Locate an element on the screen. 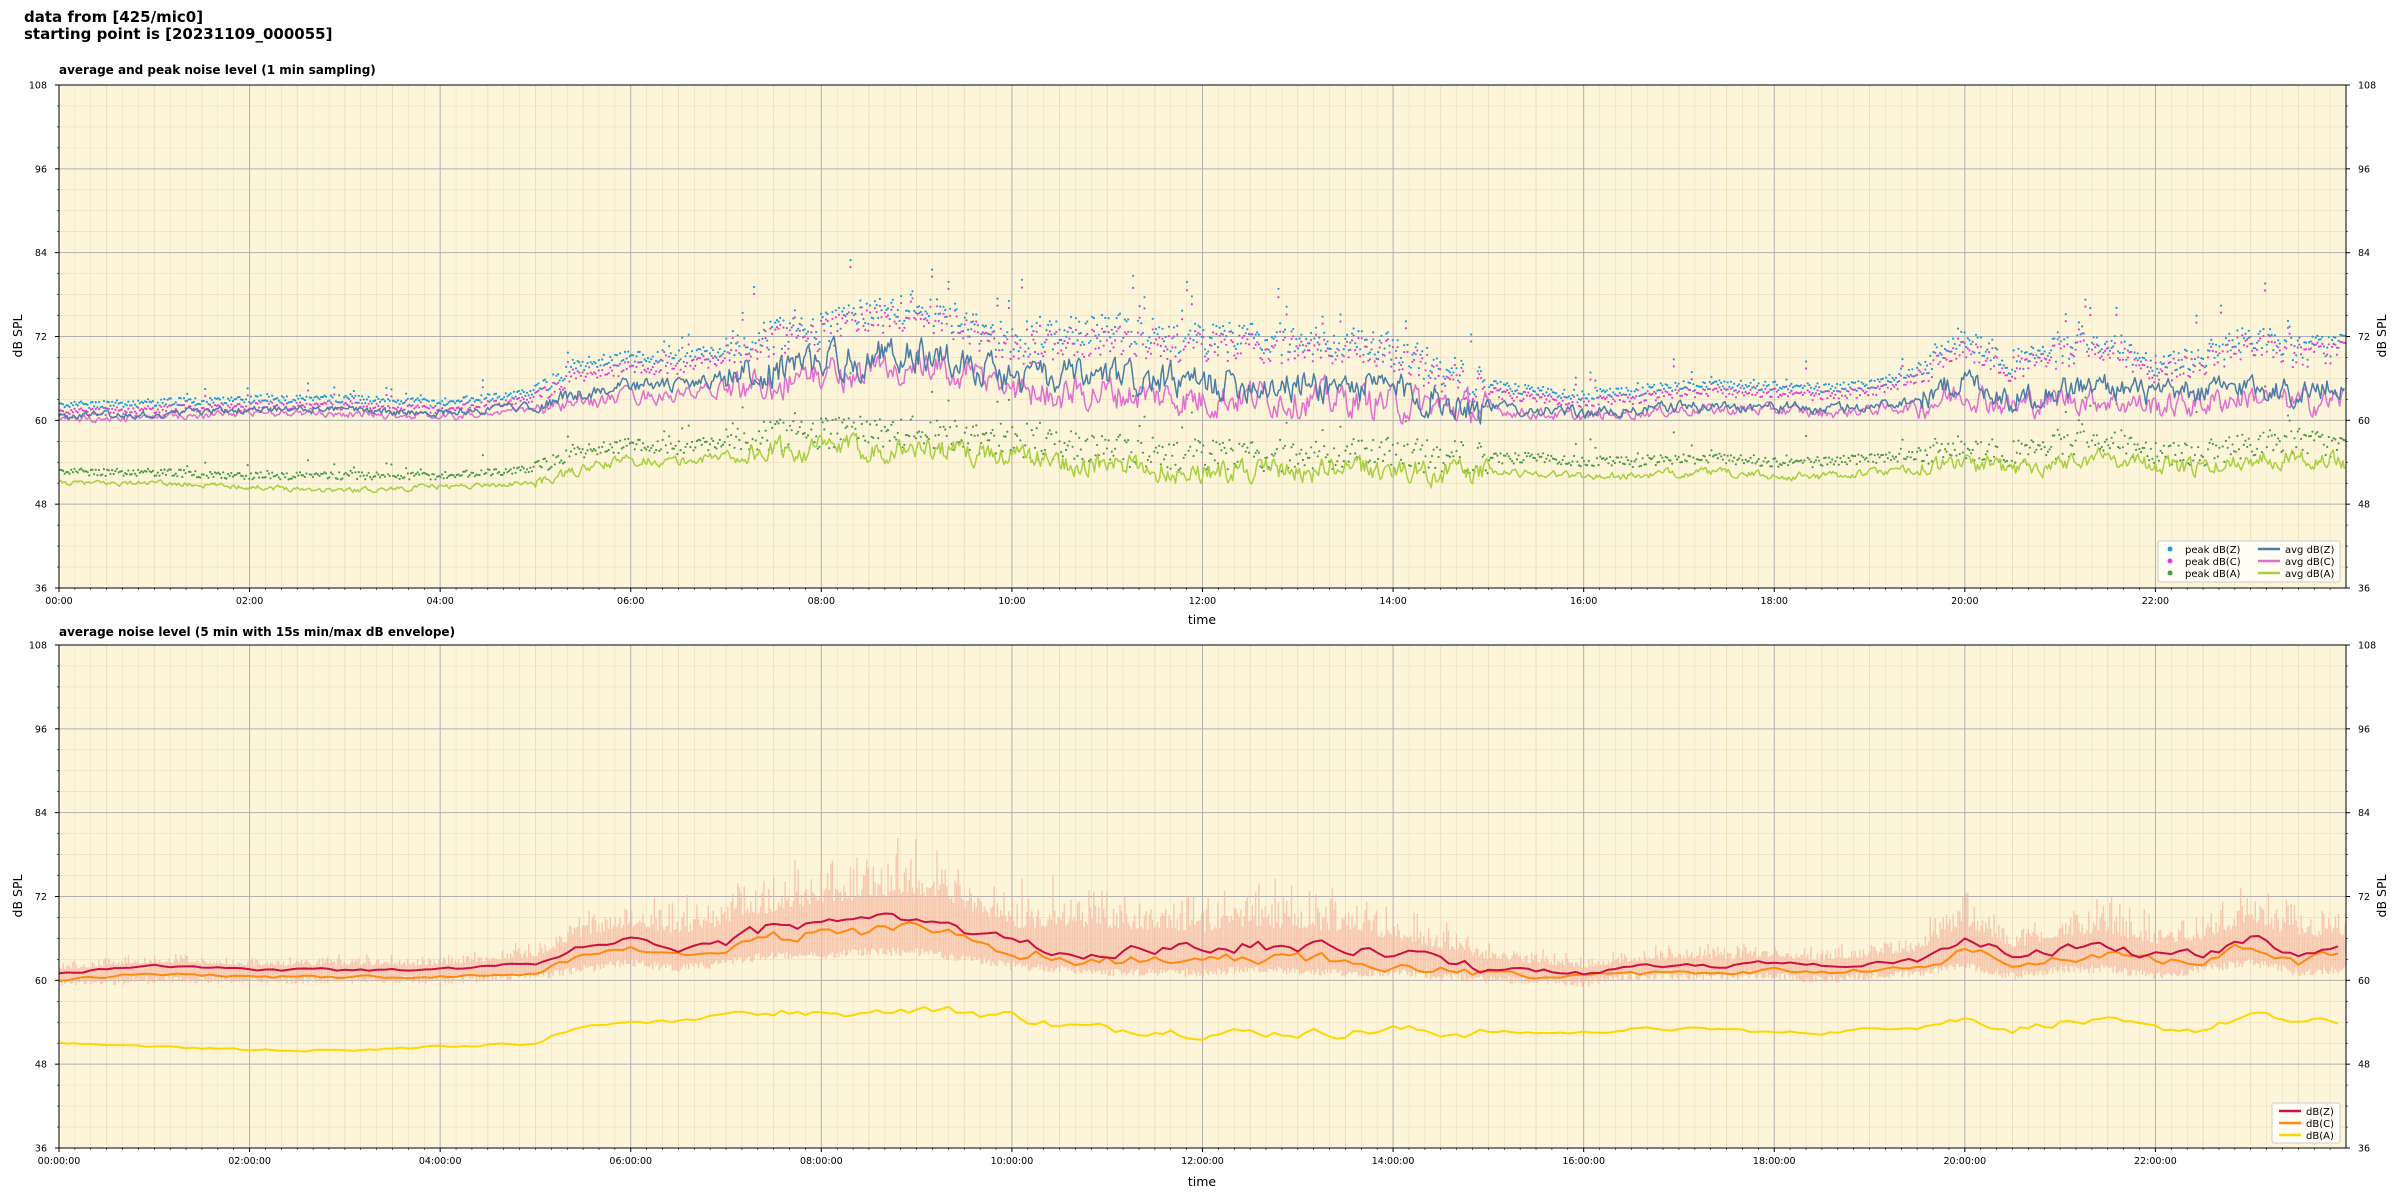  top-xtick-label: 18:00 is located at coordinates (1774, 601).